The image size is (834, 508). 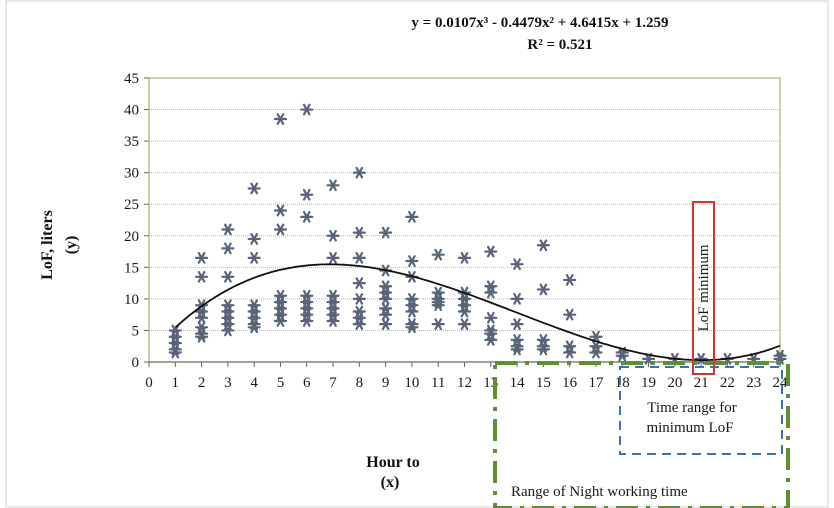 I want to click on x-tick-label: 7, so click(x=333, y=383).